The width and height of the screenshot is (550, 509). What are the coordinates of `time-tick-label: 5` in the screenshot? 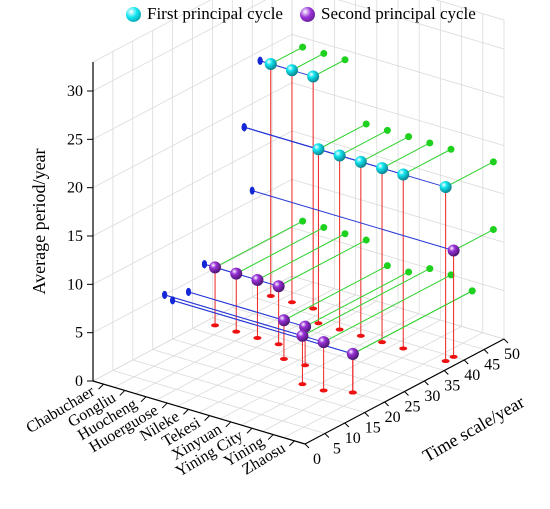 It's located at (337, 449).